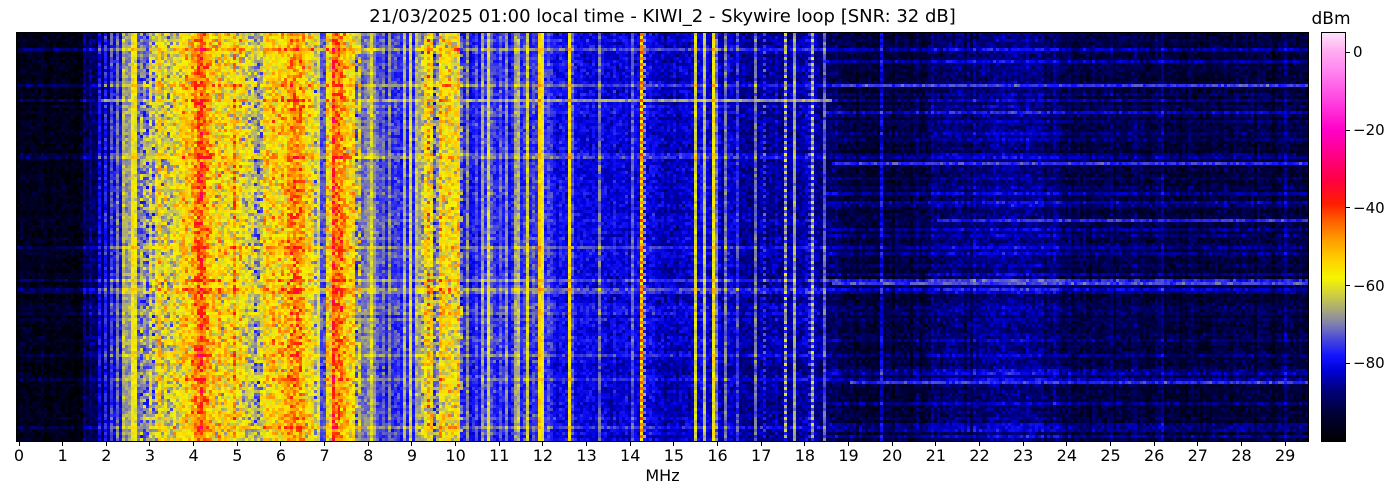 This screenshot has height=500, width=1400. Describe the element at coordinates (805, 455) in the screenshot. I see `x-tick-label: 18` at that location.